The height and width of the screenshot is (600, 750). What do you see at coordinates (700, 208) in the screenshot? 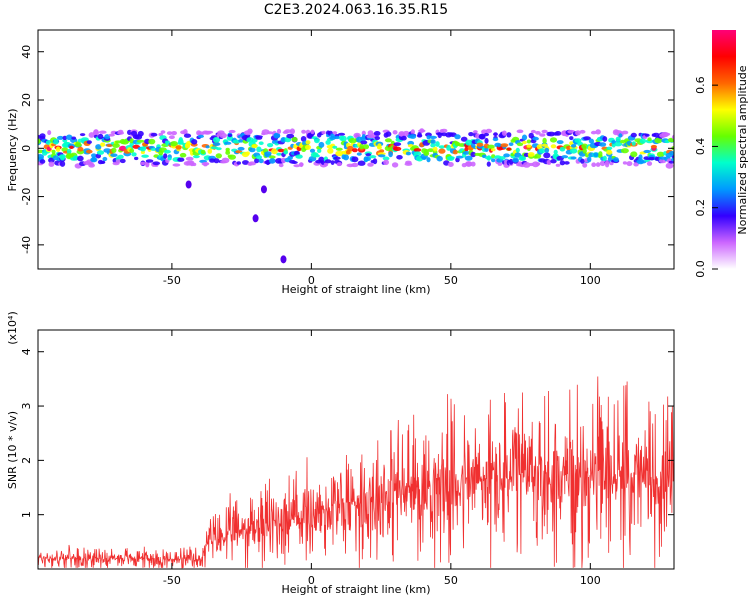
I see `colorbar-tick-label: 0.2` at bounding box center [700, 208].